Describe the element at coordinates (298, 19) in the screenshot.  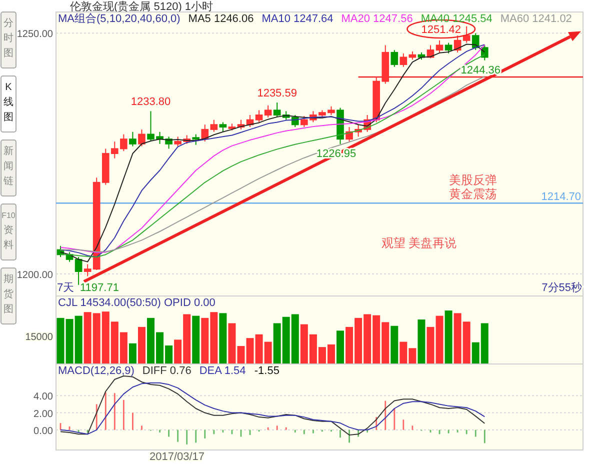
I see `text: MA10 1247.64` at that location.